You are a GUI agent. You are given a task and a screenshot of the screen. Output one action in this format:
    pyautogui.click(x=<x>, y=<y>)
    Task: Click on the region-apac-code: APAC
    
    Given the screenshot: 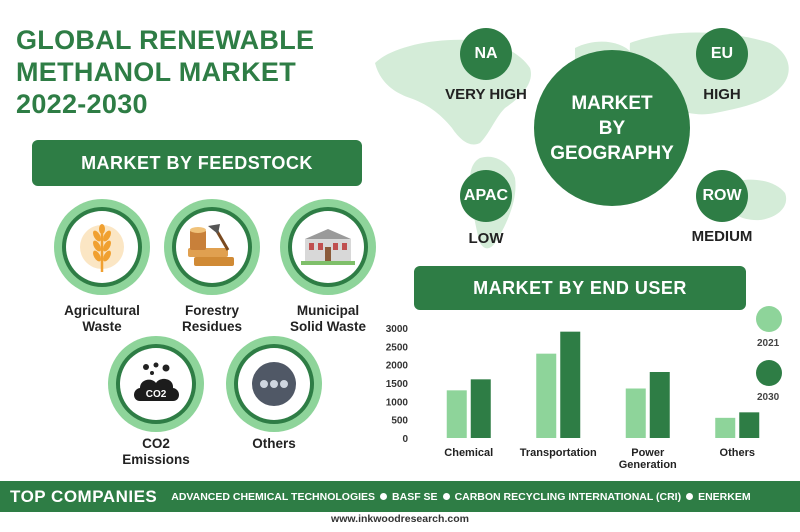 What is the action you would take?
    pyautogui.click(x=486, y=195)
    